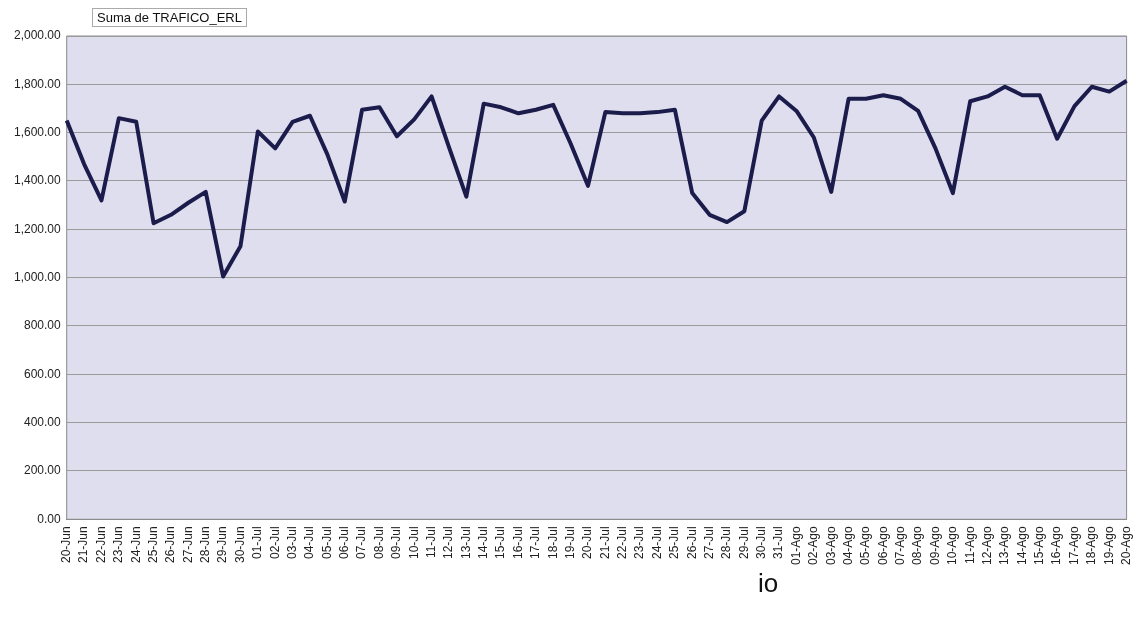 The image size is (1144, 617). What do you see at coordinates (517, 542) in the screenshot?
I see `x-tick-label: 16-Jul` at bounding box center [517, 542].